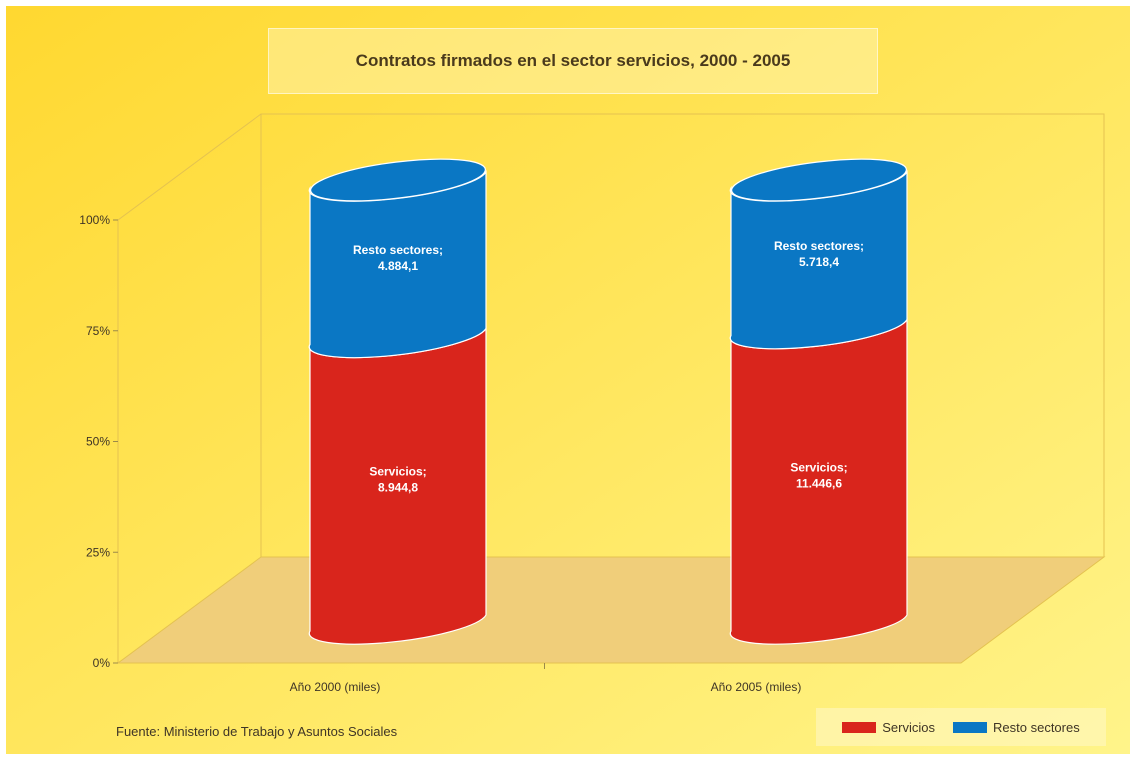  What do you see at coordinates (818, 475) in the screenshot?
I see `data-label: Servicios; 11.446,6` at bounding box center [818, 475].